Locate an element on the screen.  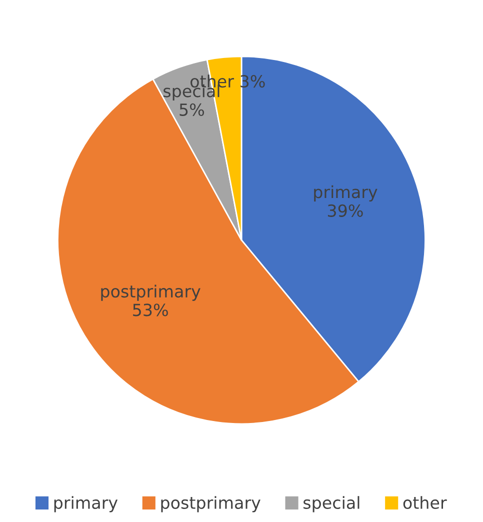
data-label: 53% is located at coordinates (150, 310).